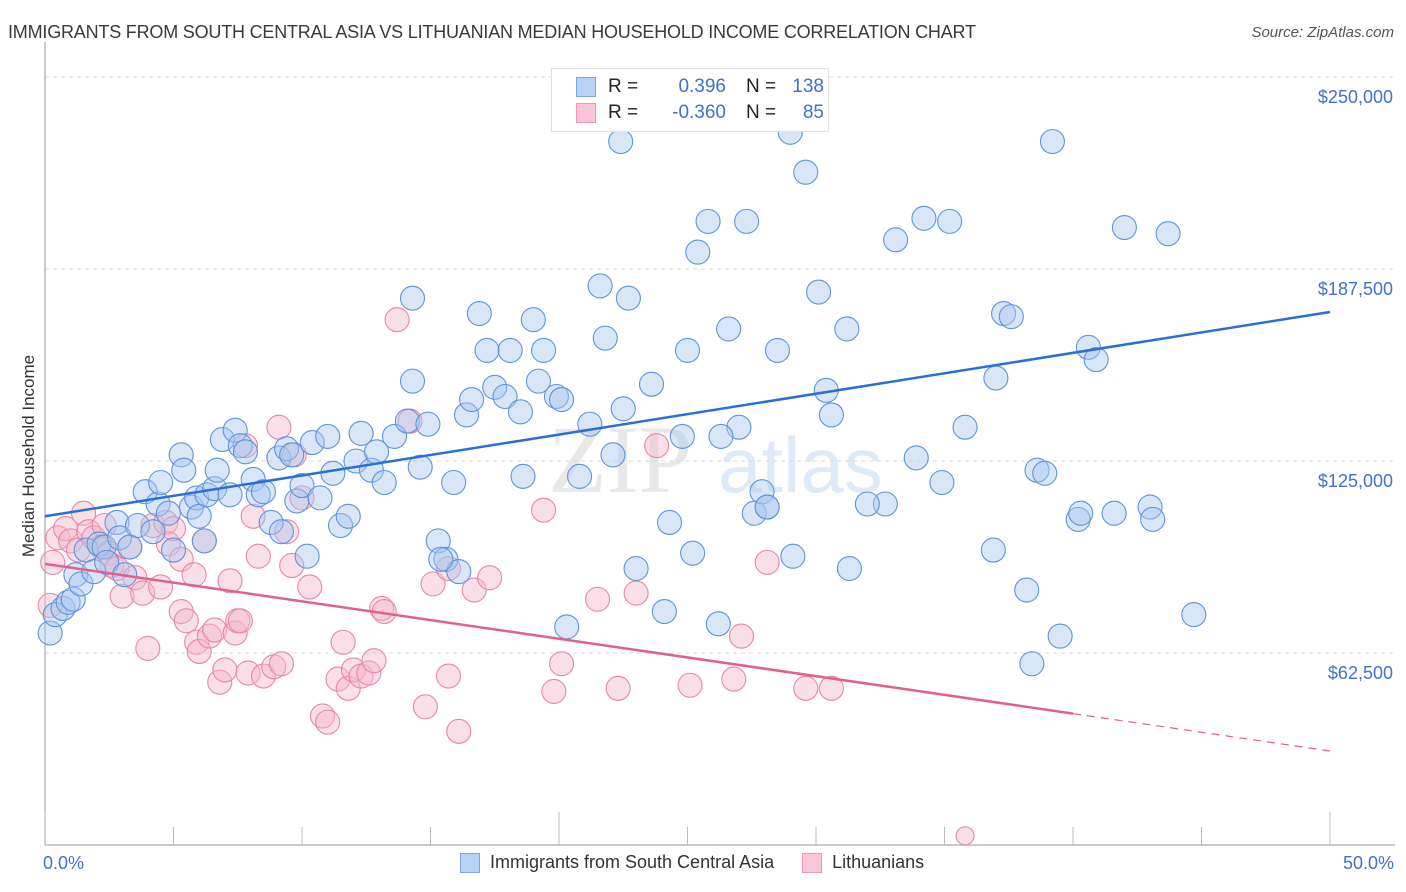  Describe the element at coordinates (28, 456) in the screenshot. I see `y-axis-label: Median Household Income` at that location.